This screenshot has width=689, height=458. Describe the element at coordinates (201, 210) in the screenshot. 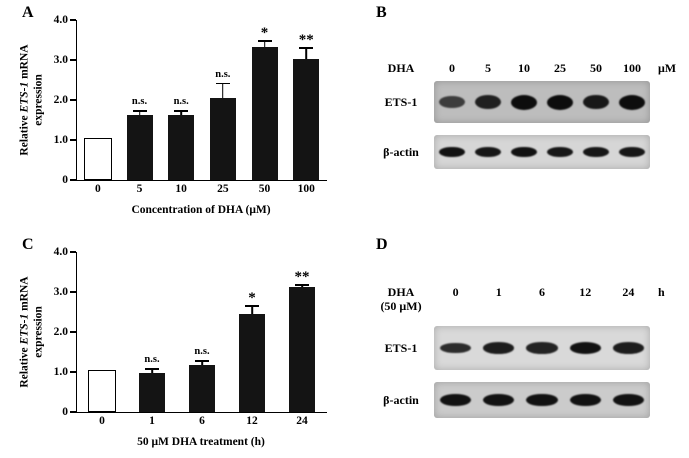

I see `x-axis-title-a: Concentration of DHA (μM)` at that location.